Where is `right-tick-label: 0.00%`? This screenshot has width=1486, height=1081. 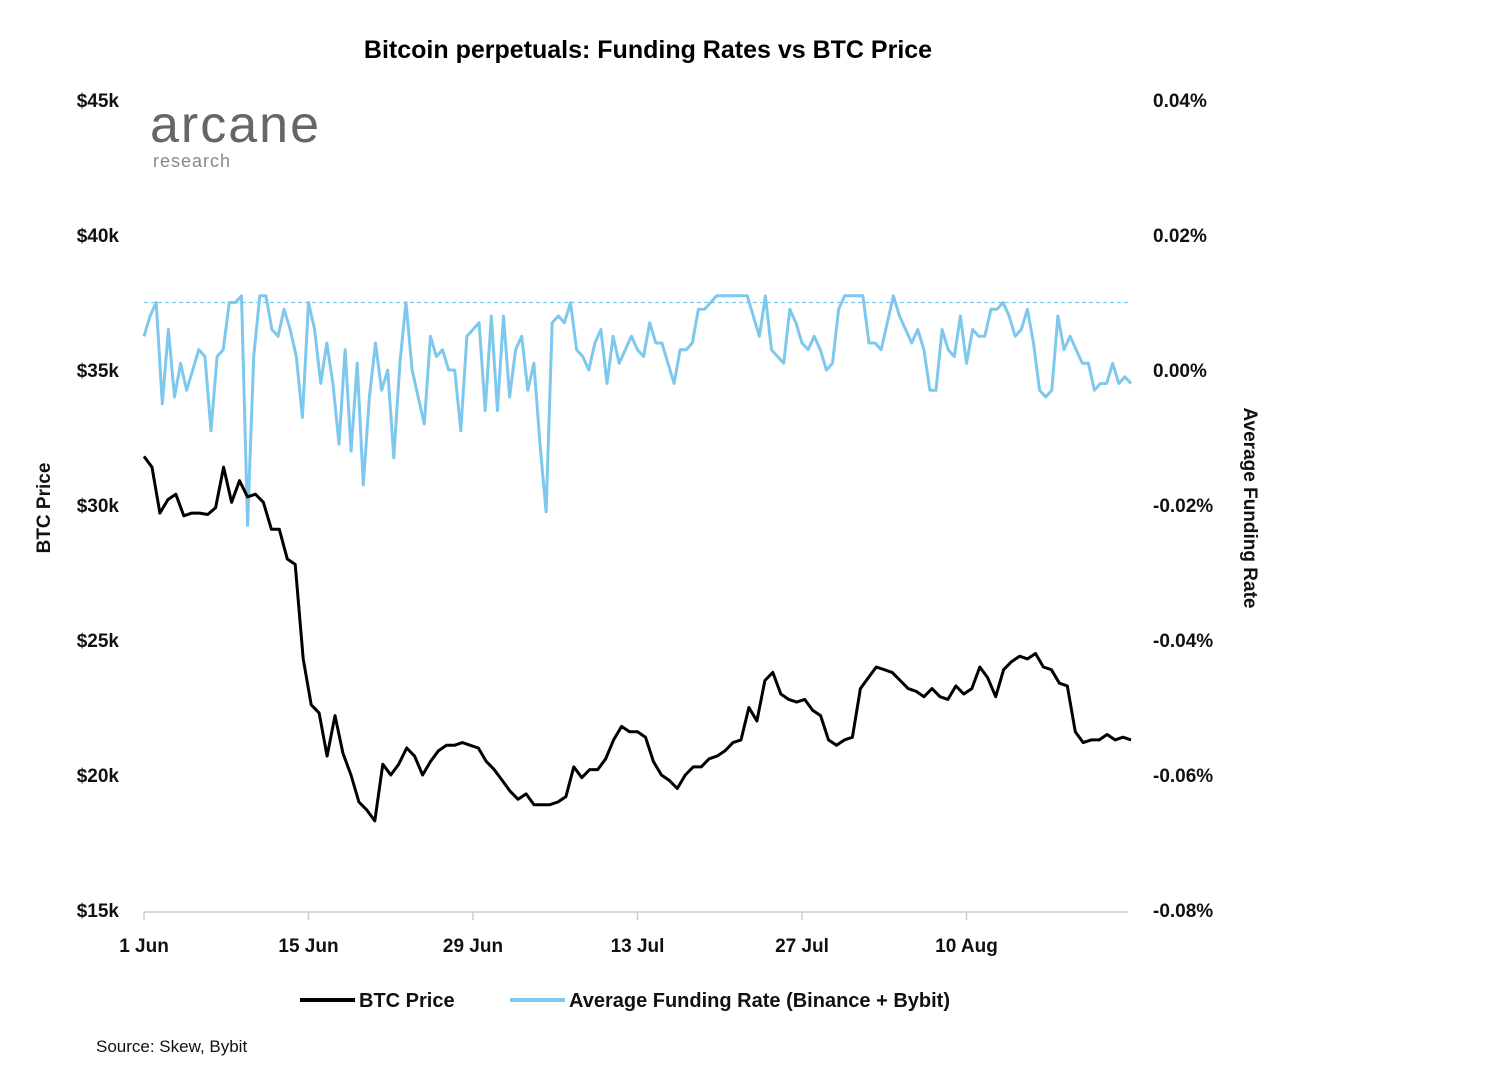
right-tick-label: 0.00% is located at coordinates (1180, 371).